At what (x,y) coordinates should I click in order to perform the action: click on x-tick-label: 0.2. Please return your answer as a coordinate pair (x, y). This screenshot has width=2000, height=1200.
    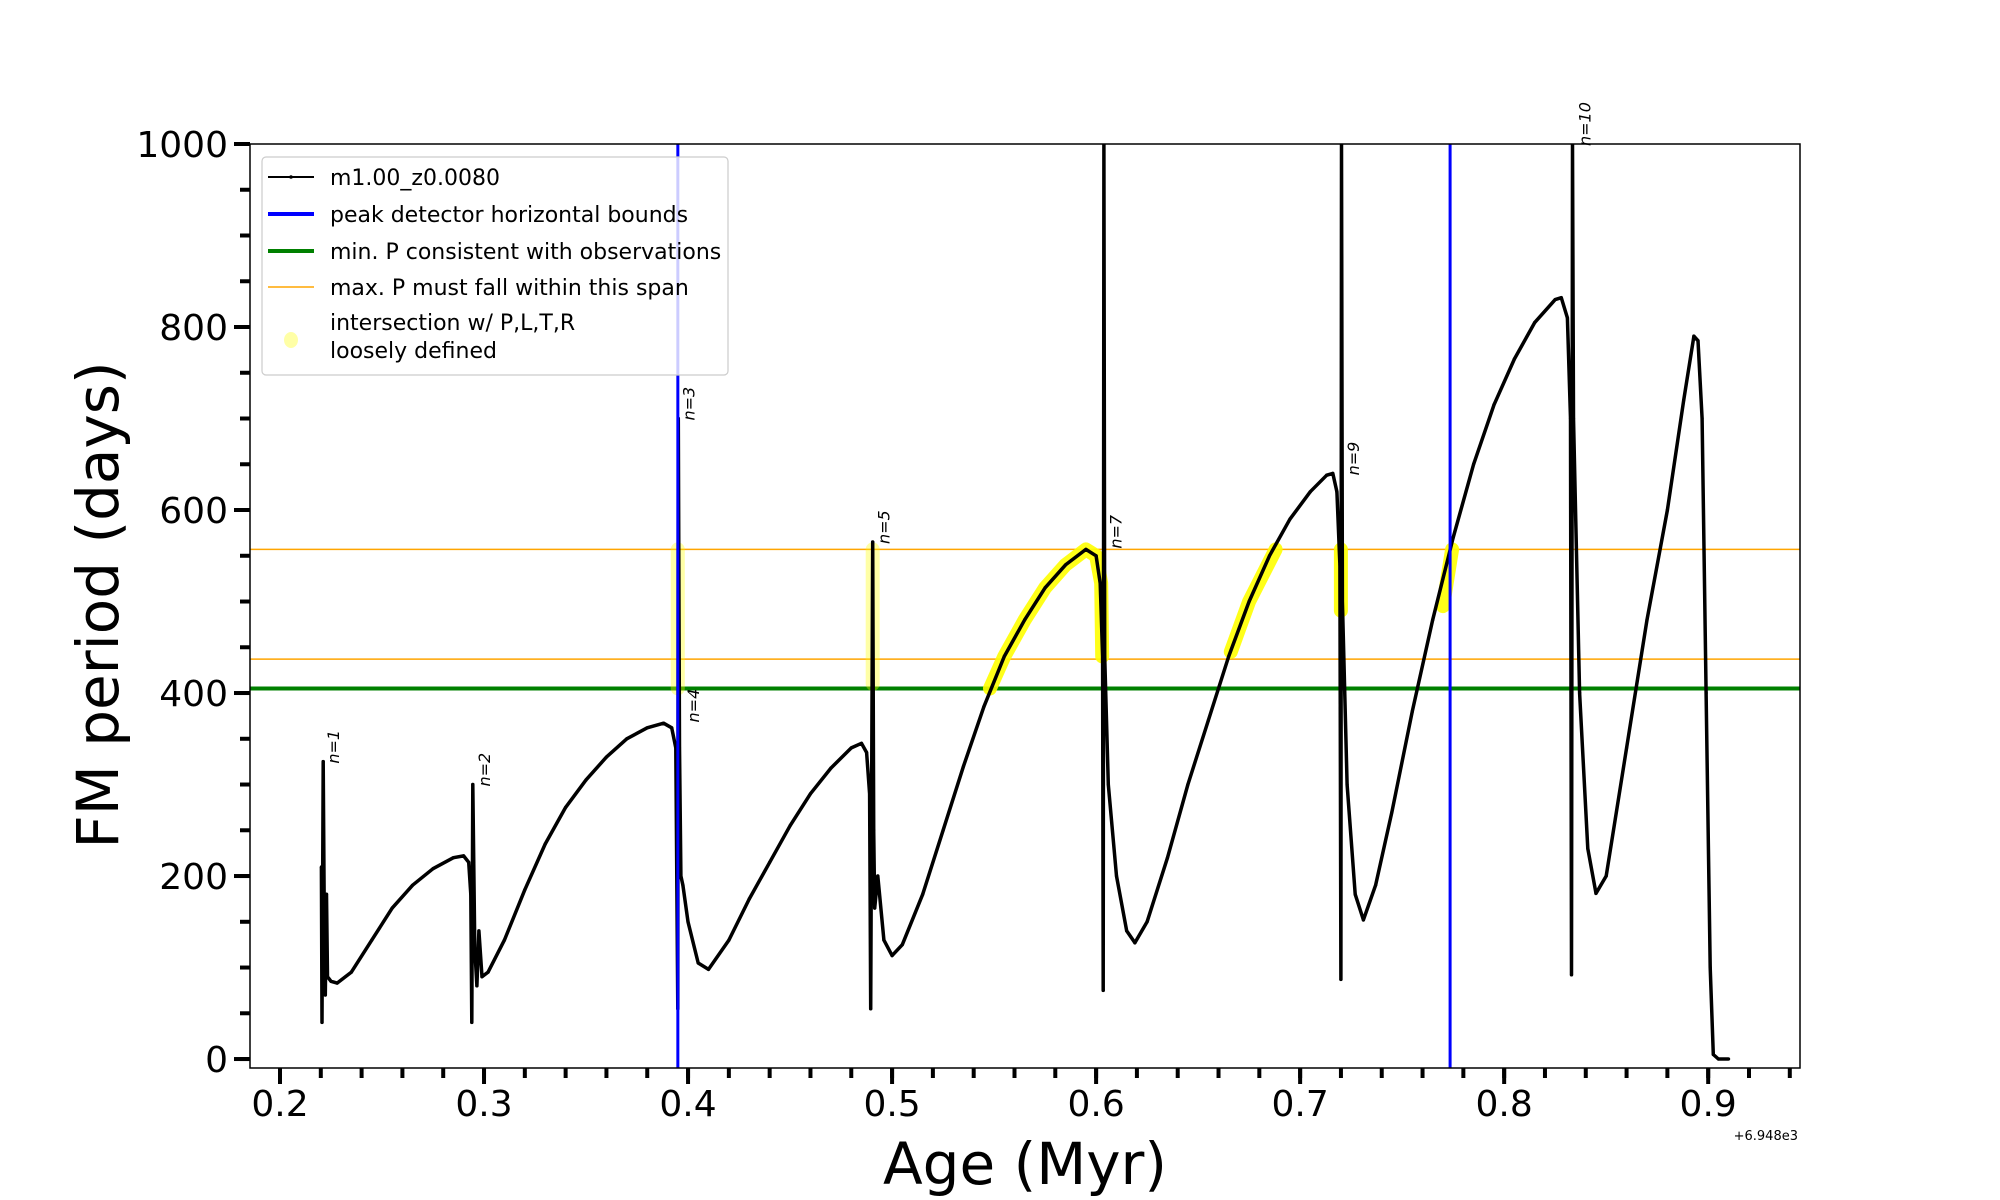
    Looking at the image, I should click on (279, 1104).